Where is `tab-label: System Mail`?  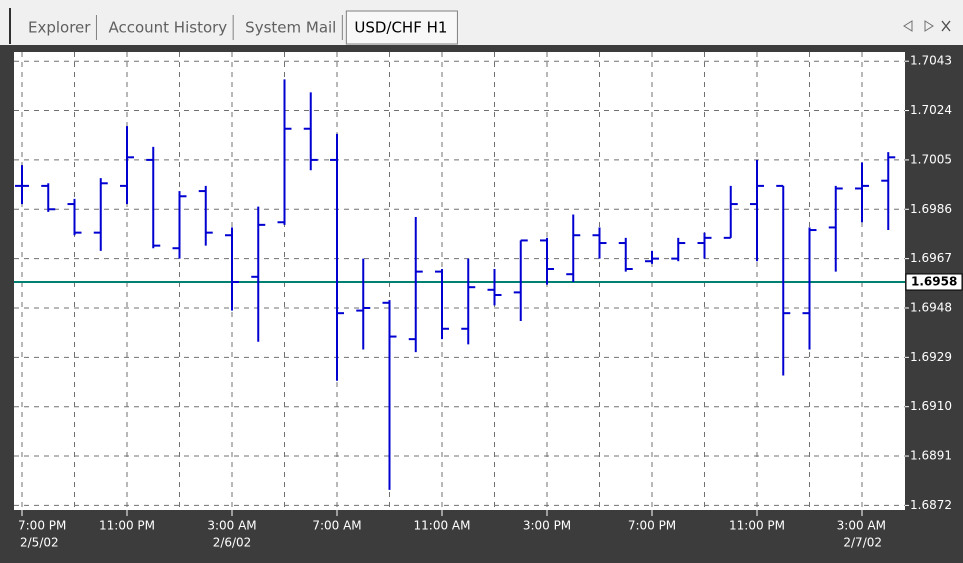 tab-label: System Mail is located at coordinates (290, 28).